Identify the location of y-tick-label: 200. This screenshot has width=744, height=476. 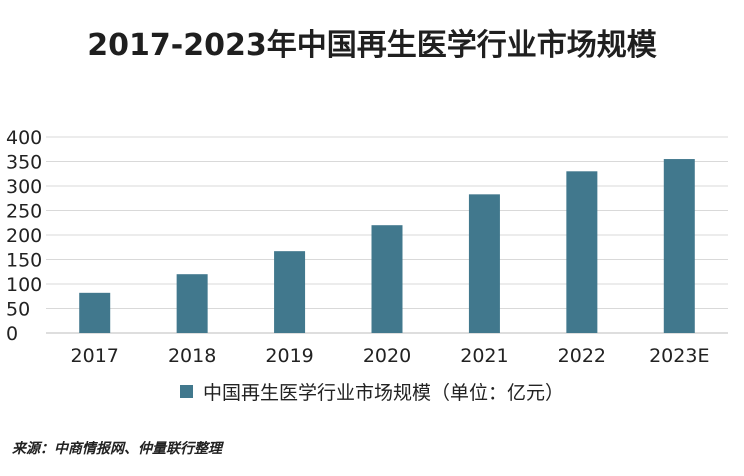
(24, 236).